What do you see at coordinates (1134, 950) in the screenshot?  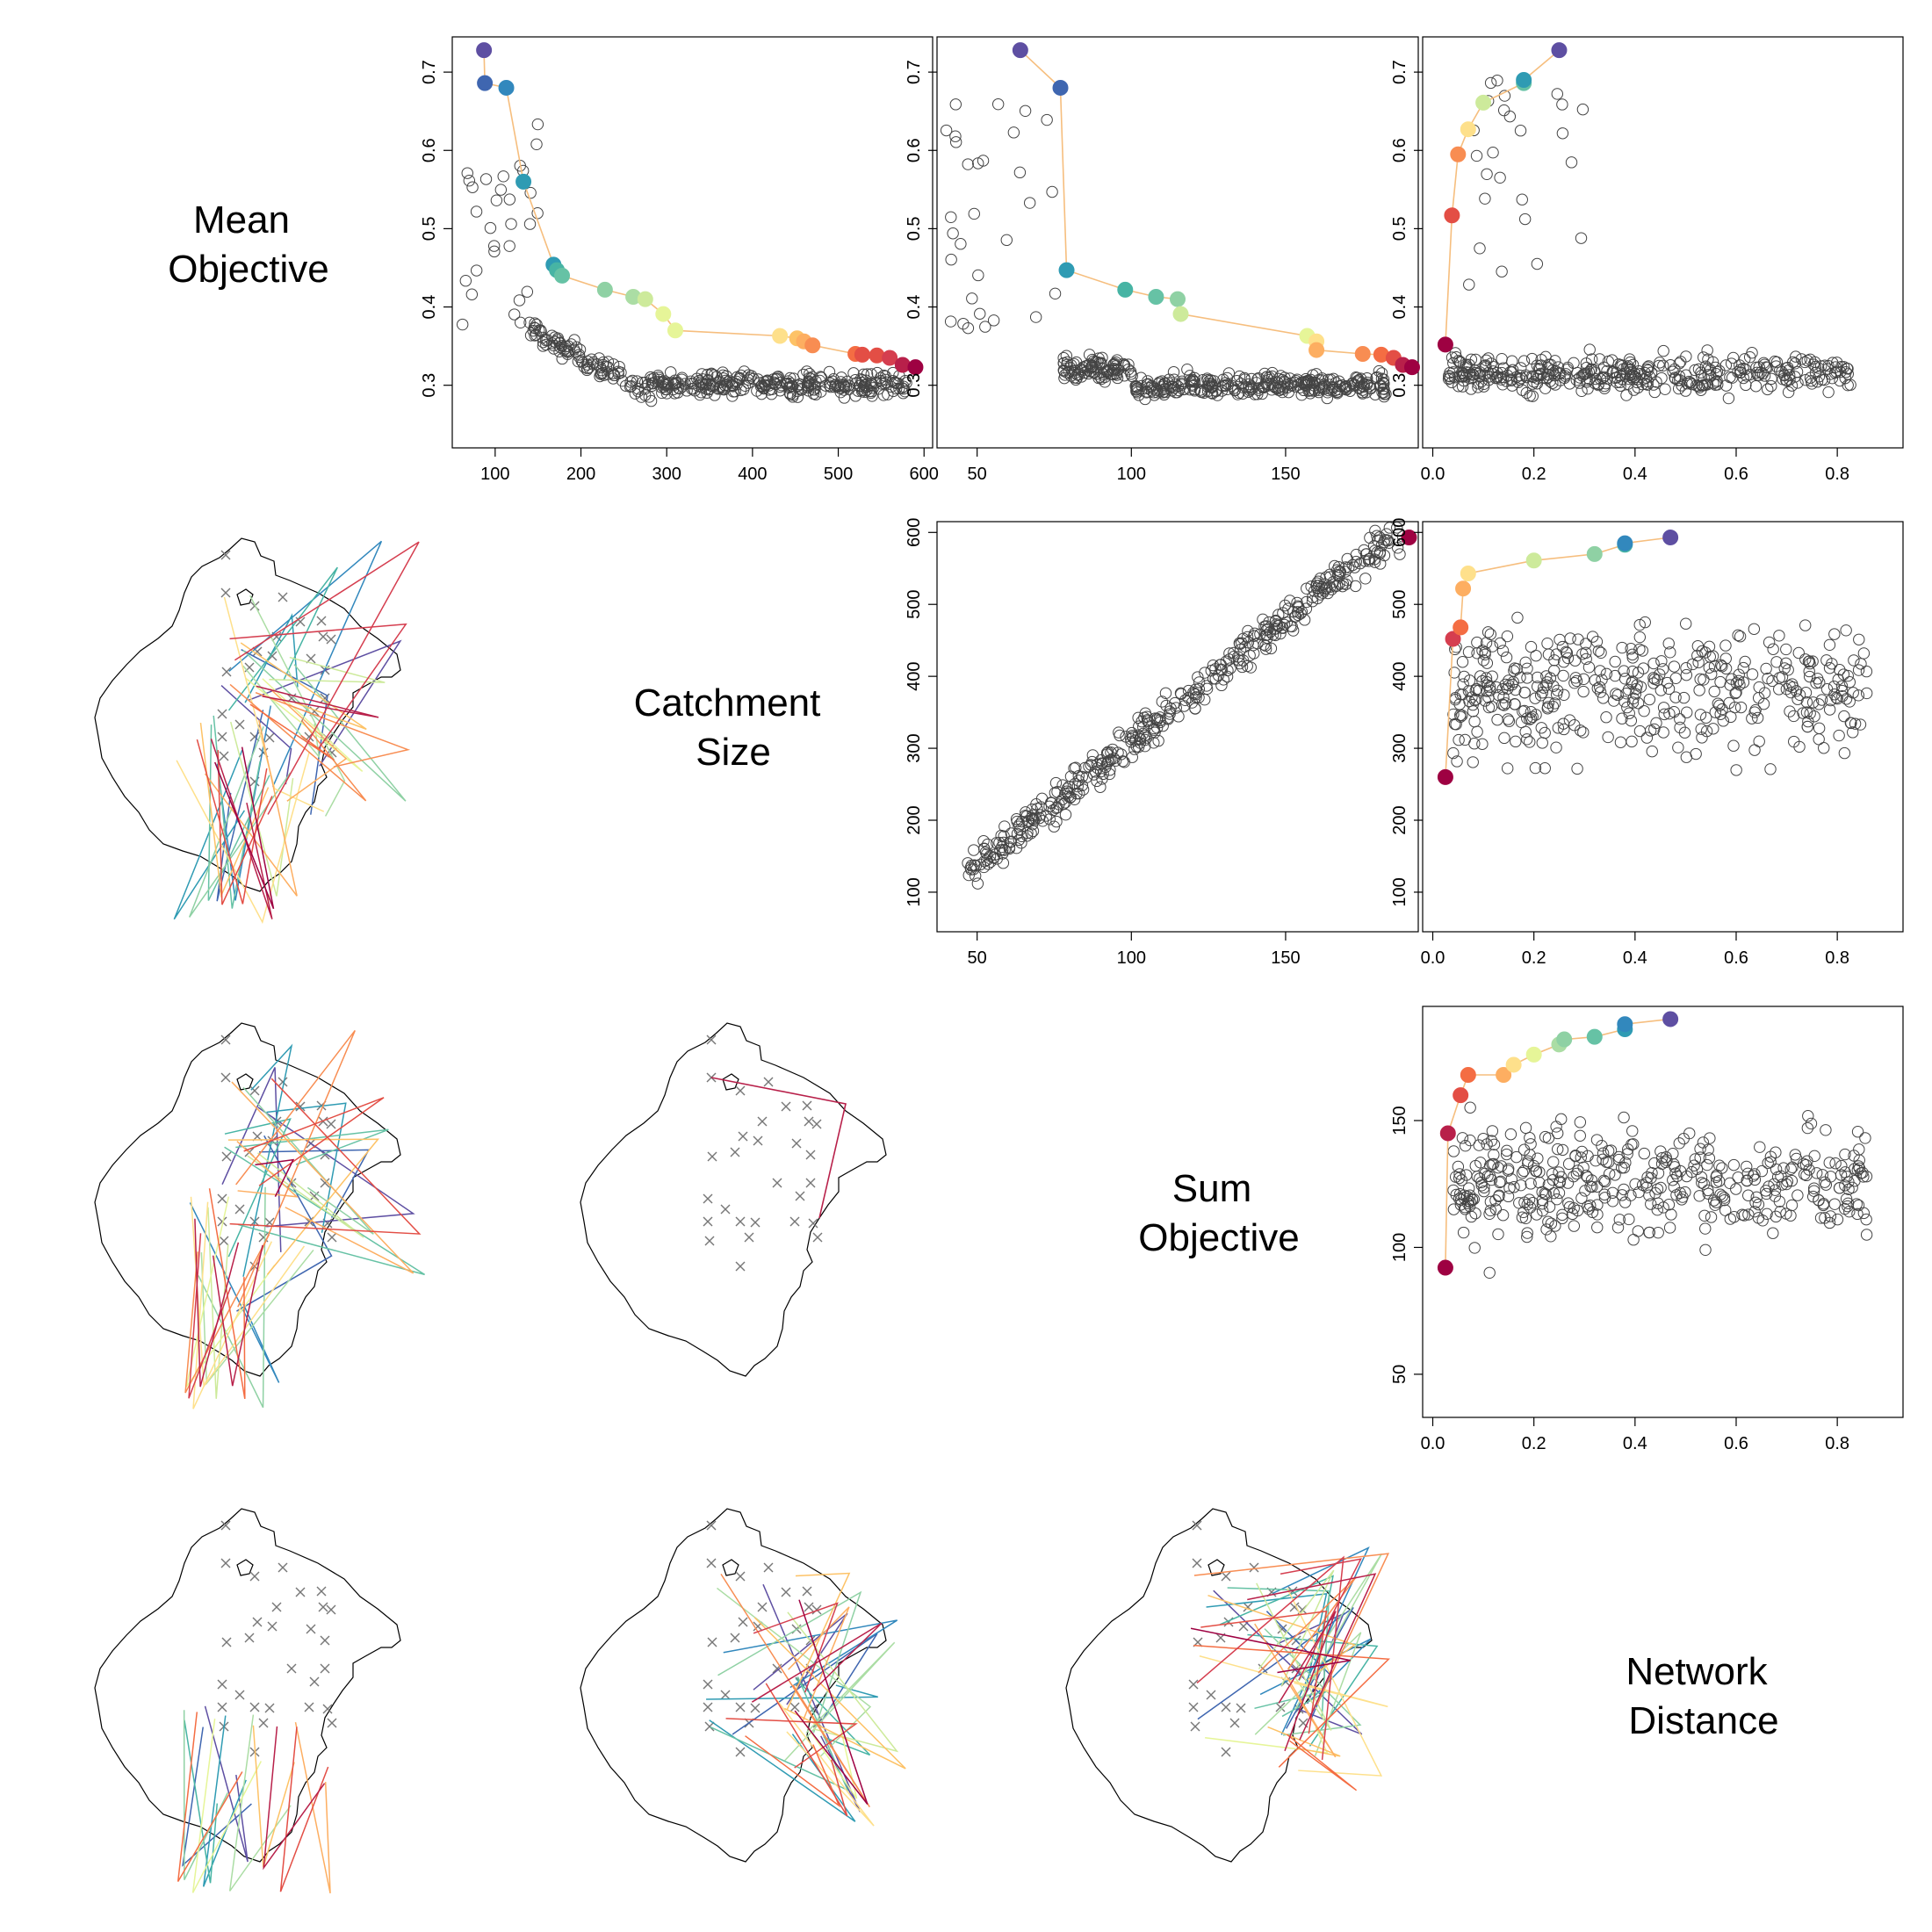 I see `x-axis: 50 100 150` at bounding box center [1134, 950].